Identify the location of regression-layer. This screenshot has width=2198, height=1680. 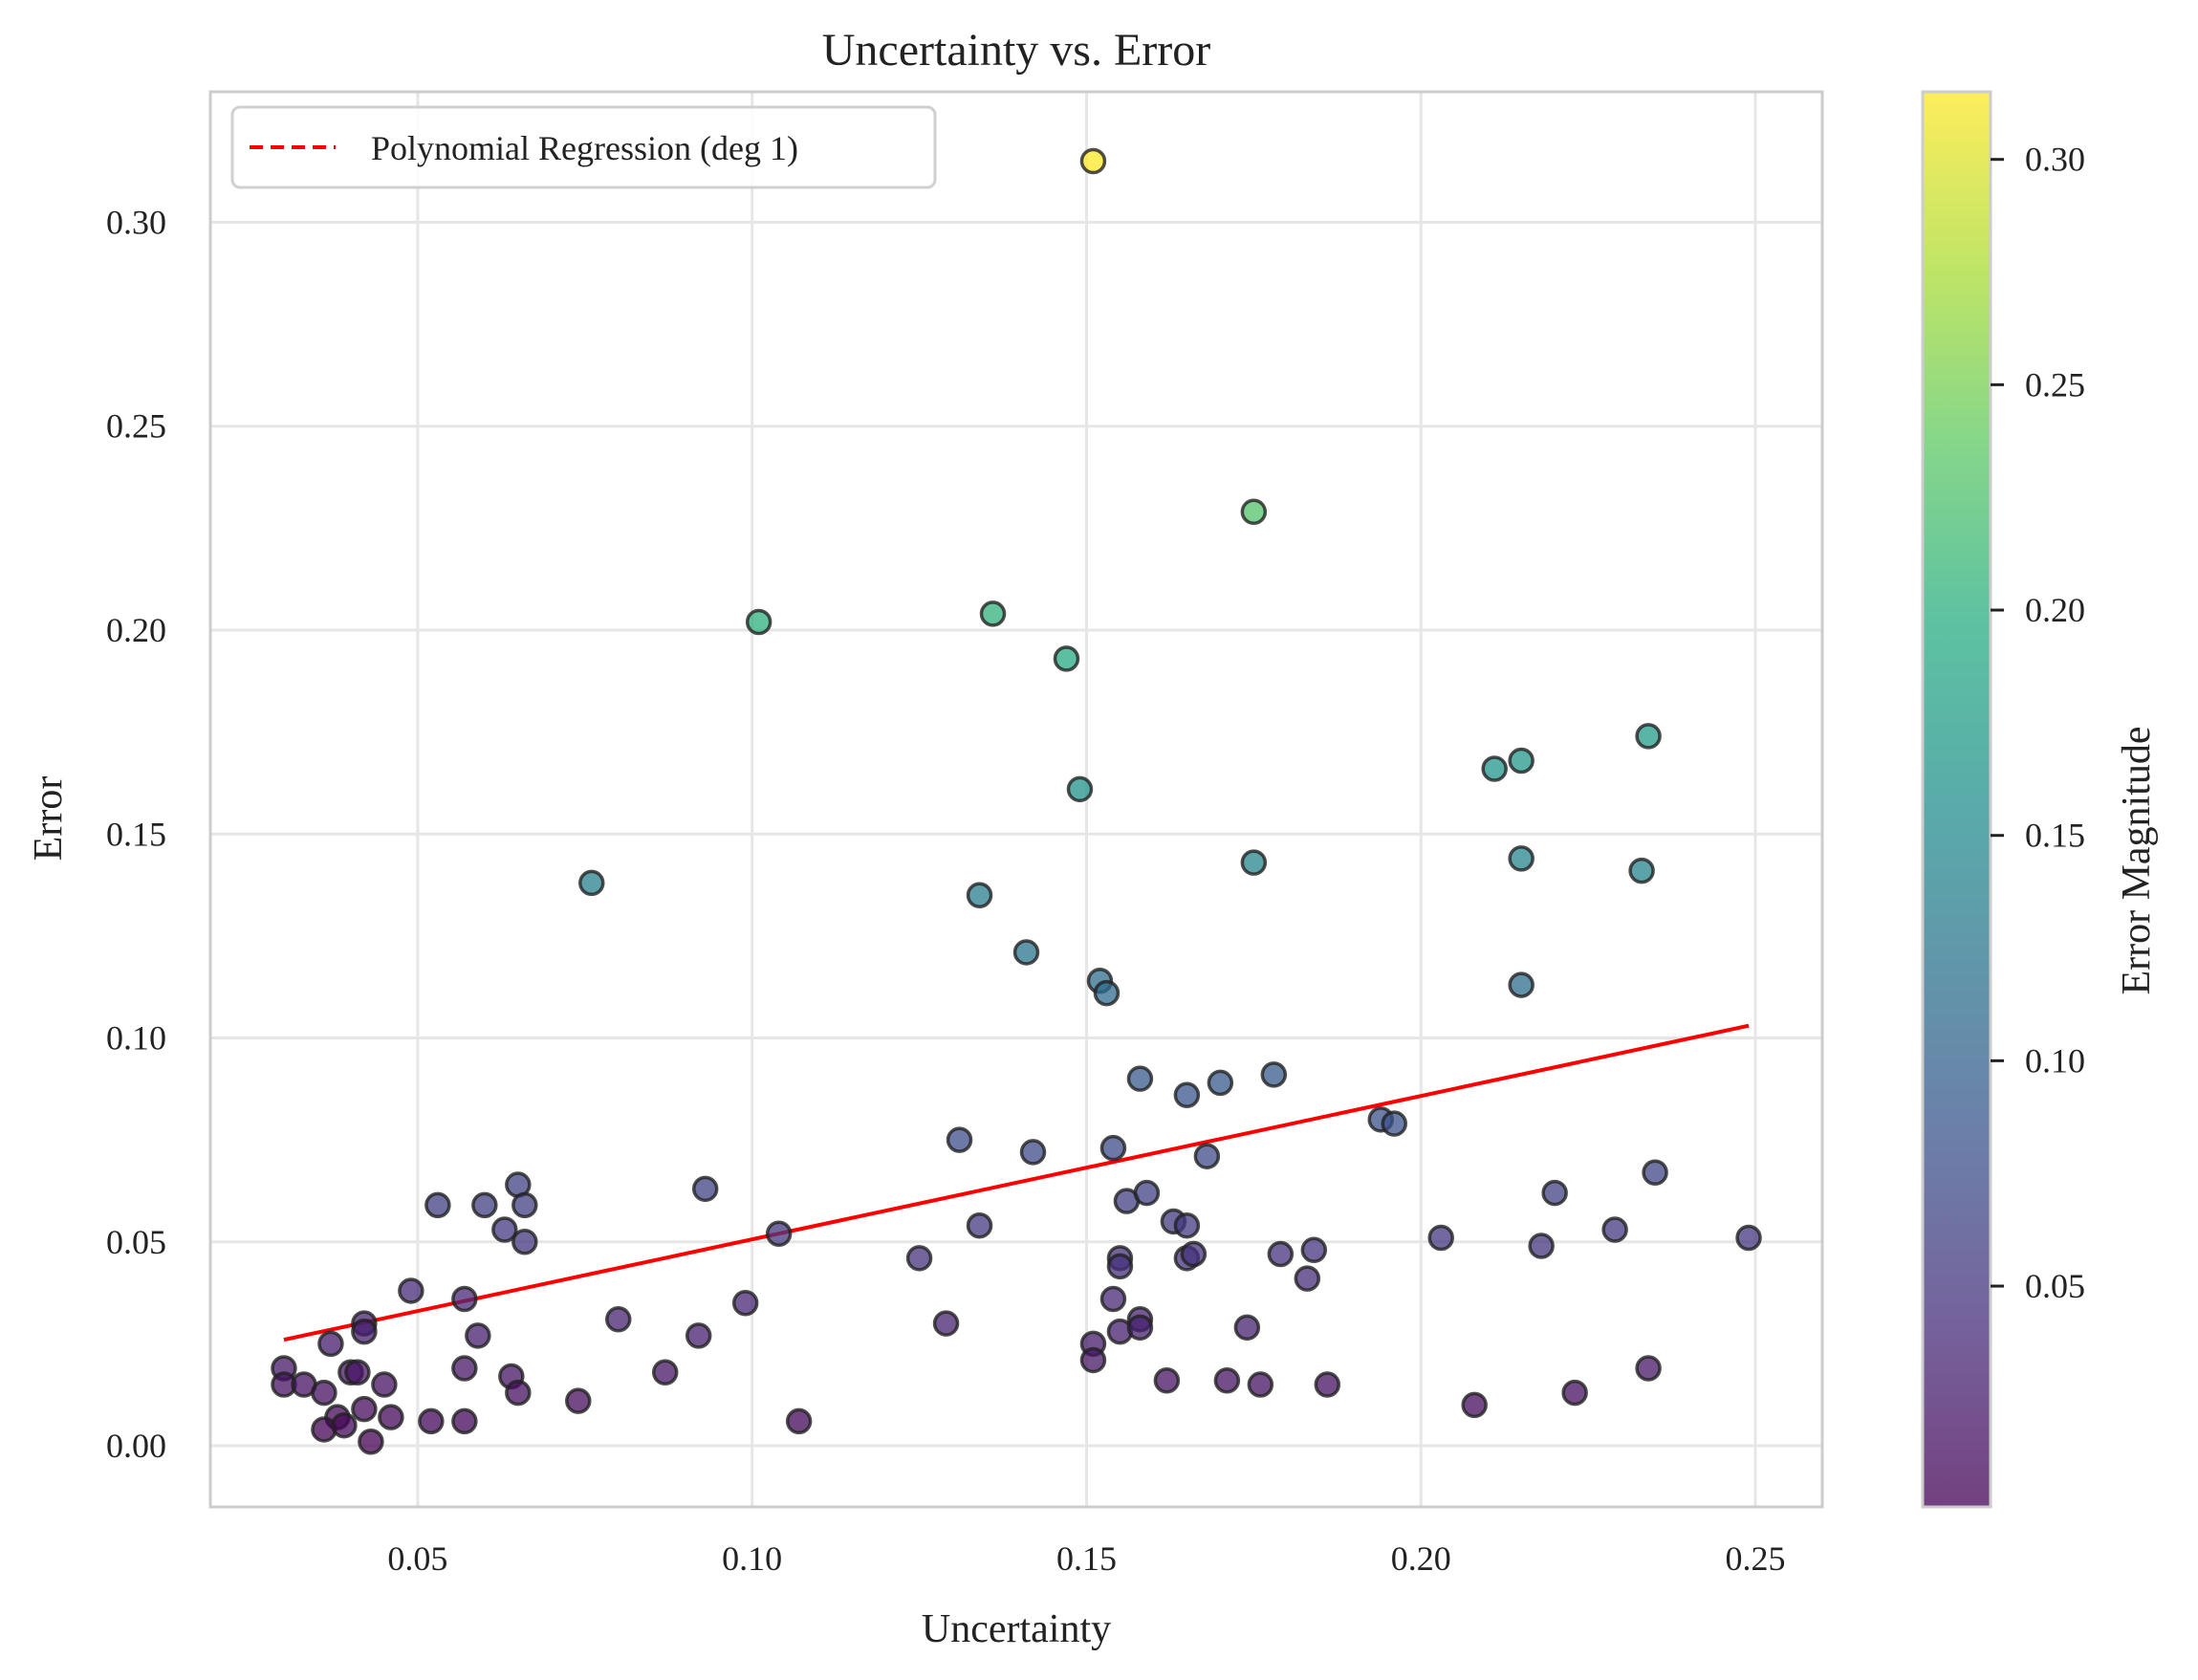
(1016, 1183).